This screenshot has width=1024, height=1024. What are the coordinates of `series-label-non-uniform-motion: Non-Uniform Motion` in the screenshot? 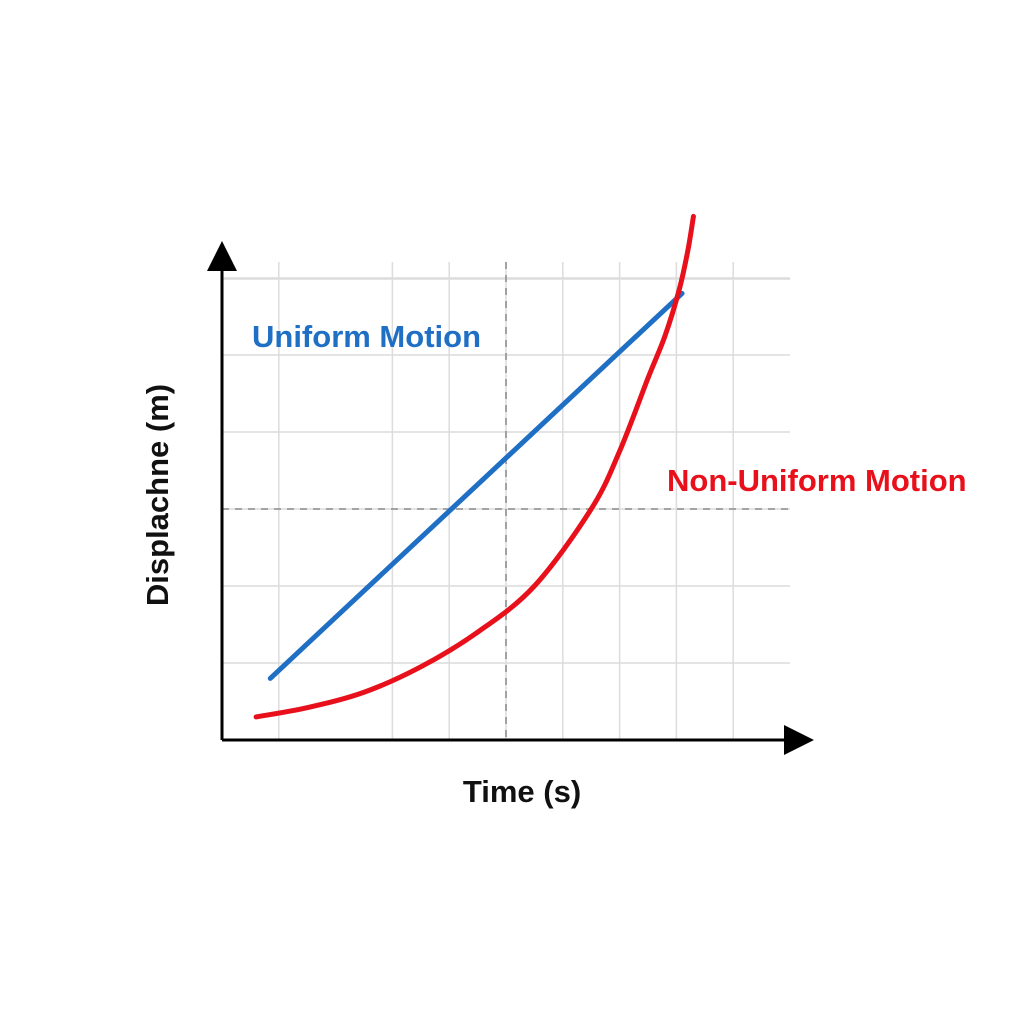 It's located at (817, 480).